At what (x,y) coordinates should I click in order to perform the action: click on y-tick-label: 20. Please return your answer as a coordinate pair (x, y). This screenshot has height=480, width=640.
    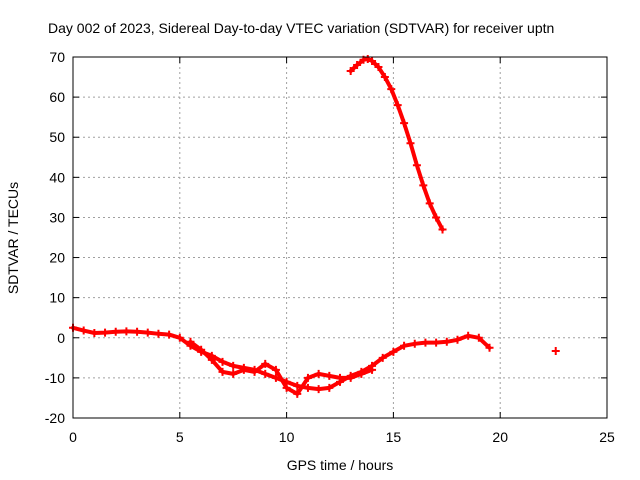
    Looking at the image, I should click on (57, 258).